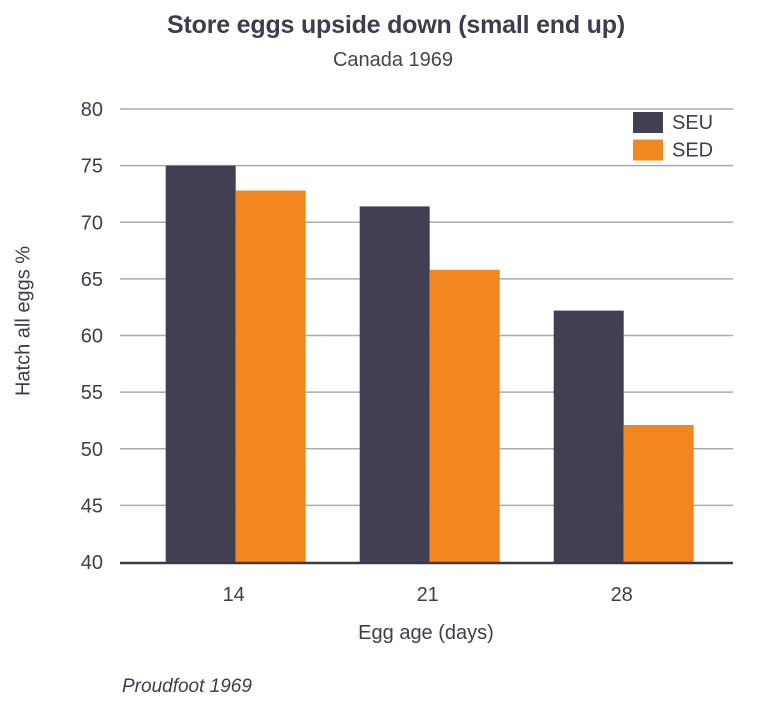 The width and height of the screenshot is (766, 712). What do you see at coordinates (92, 223) in the screenshot?
I see `y-tick-label-70: 70` at bounding box center [92, 223].